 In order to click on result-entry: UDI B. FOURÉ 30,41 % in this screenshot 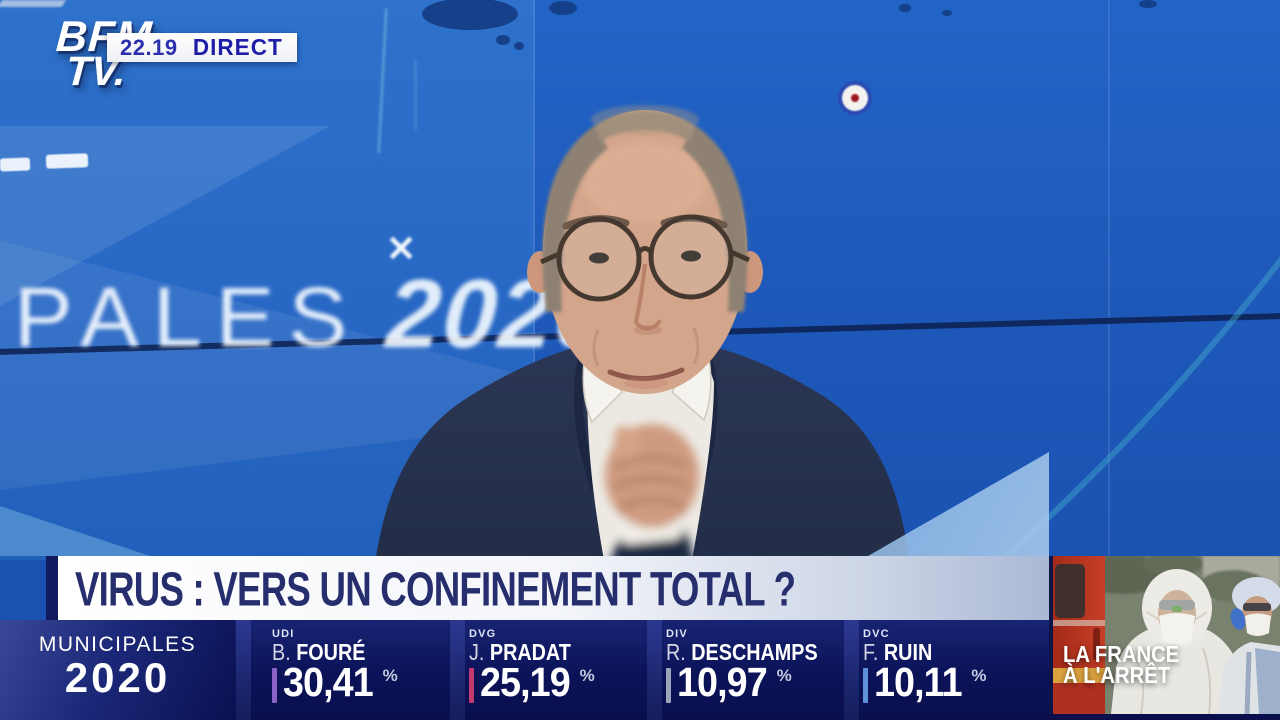, I will do `click(348, 670)`.